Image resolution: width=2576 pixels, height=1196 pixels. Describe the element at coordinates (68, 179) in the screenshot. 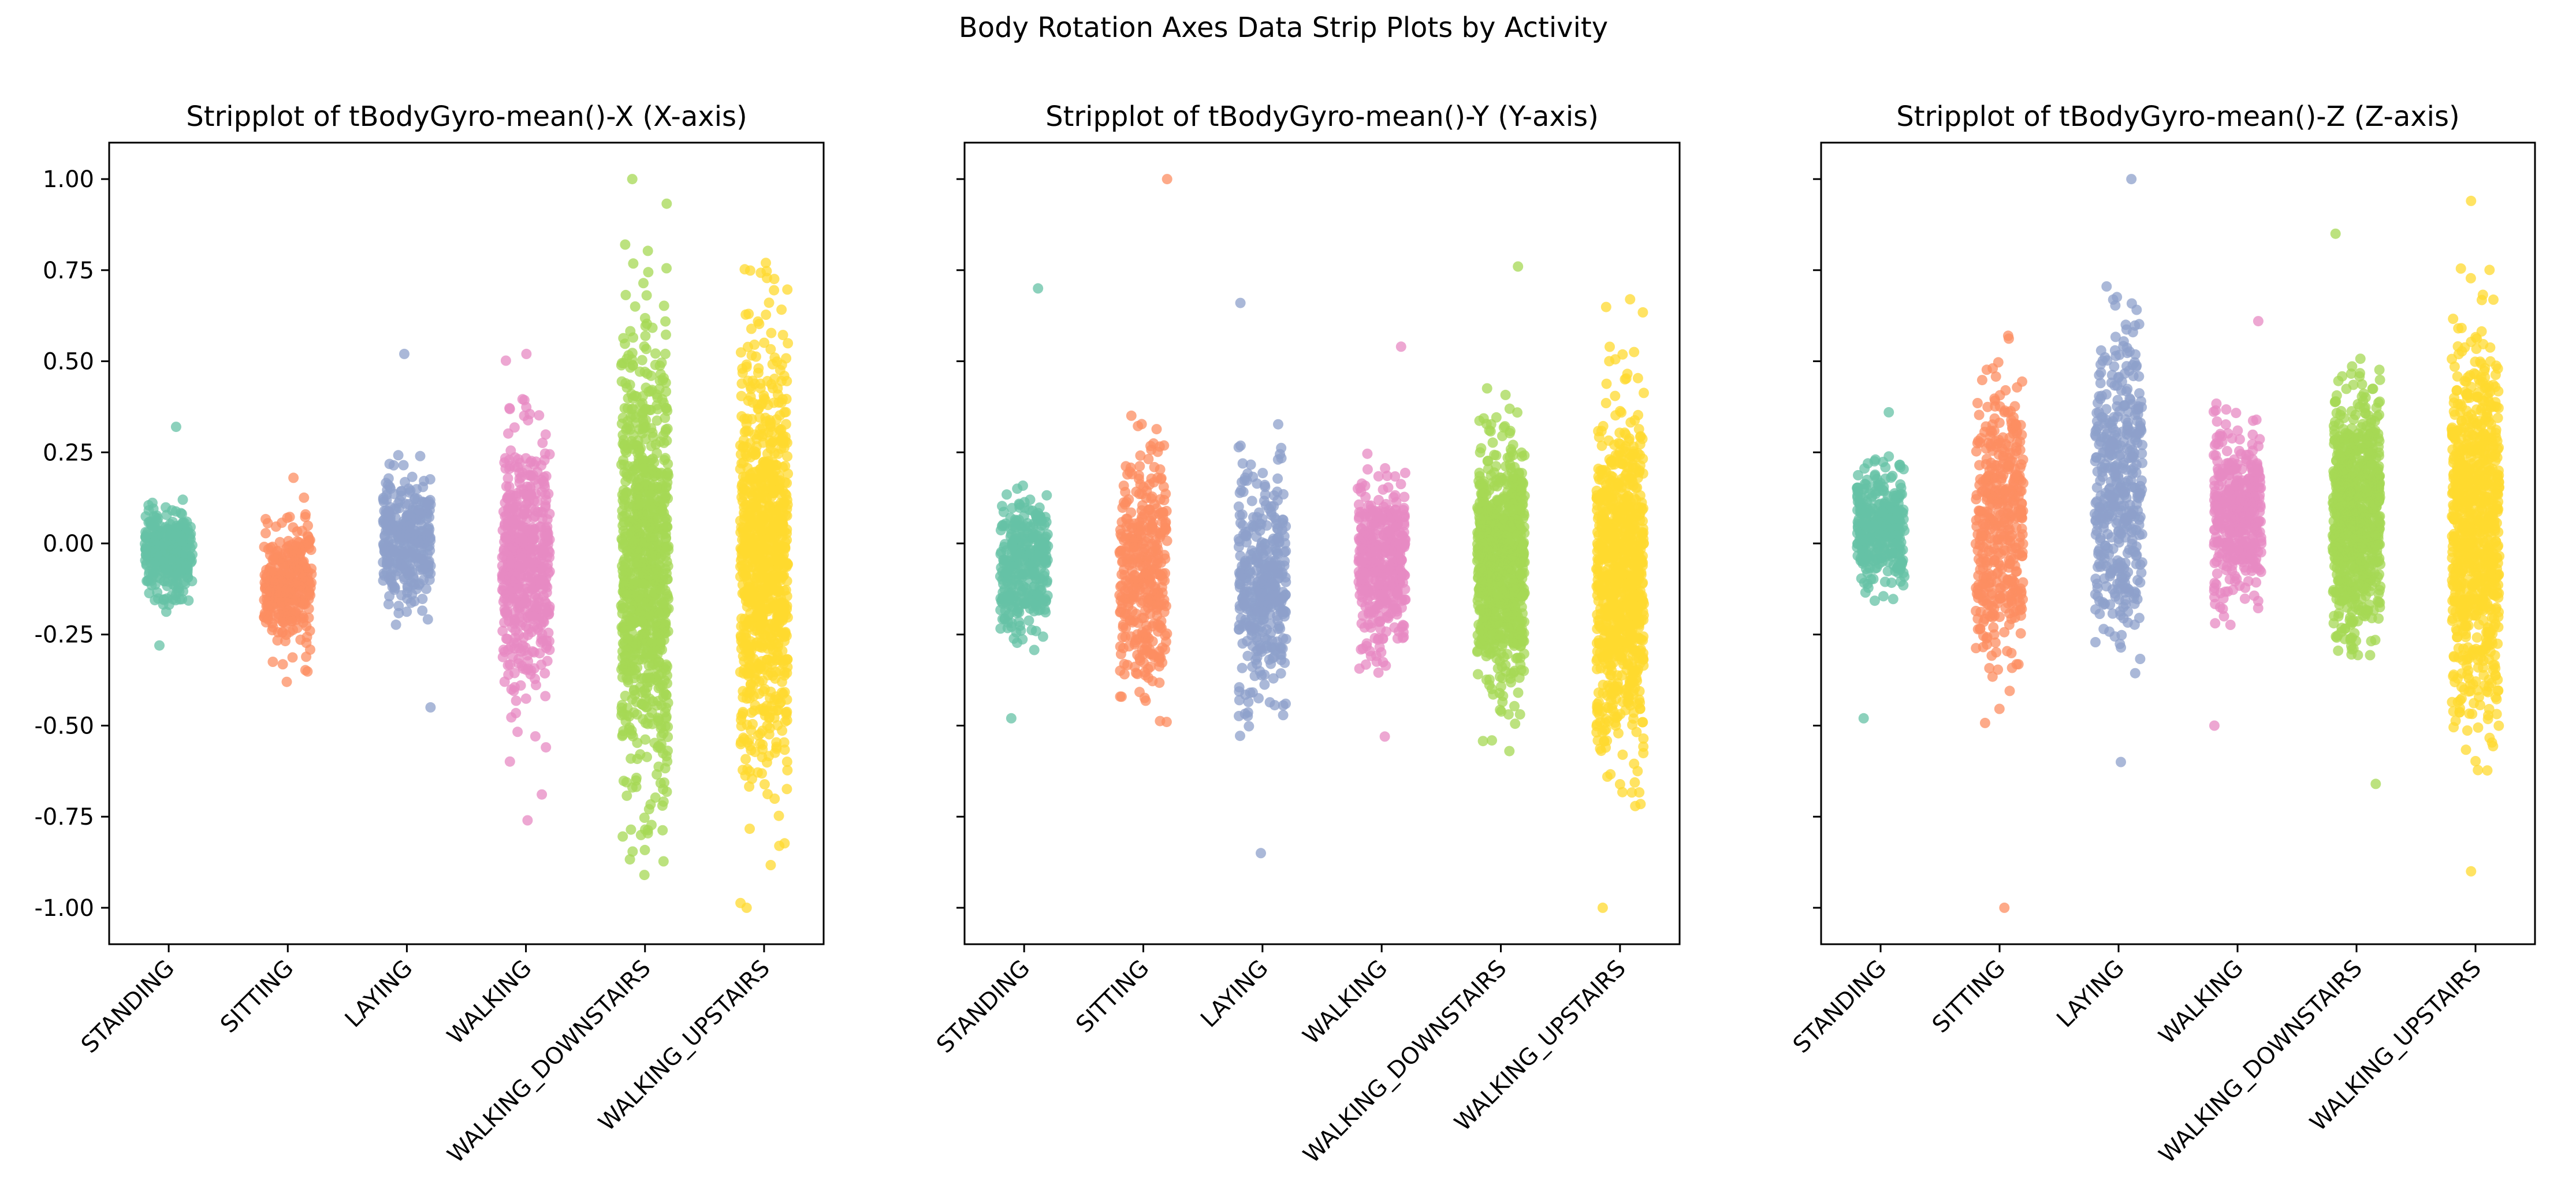

I see `y-tick-label: 1.00` at that location.